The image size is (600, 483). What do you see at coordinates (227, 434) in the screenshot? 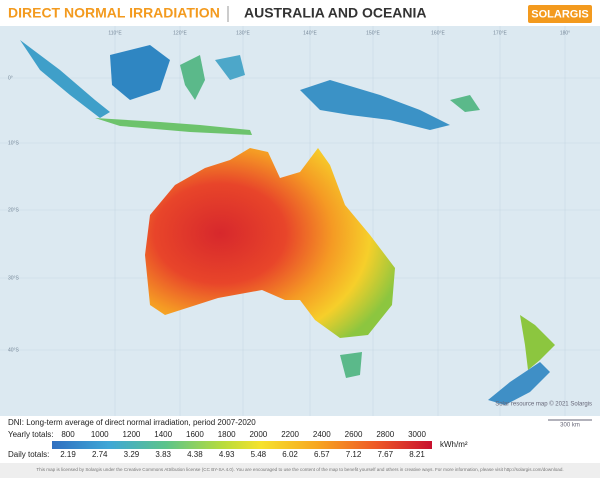
I see `yearly-value: 1800` at bounding box center [227, 434].